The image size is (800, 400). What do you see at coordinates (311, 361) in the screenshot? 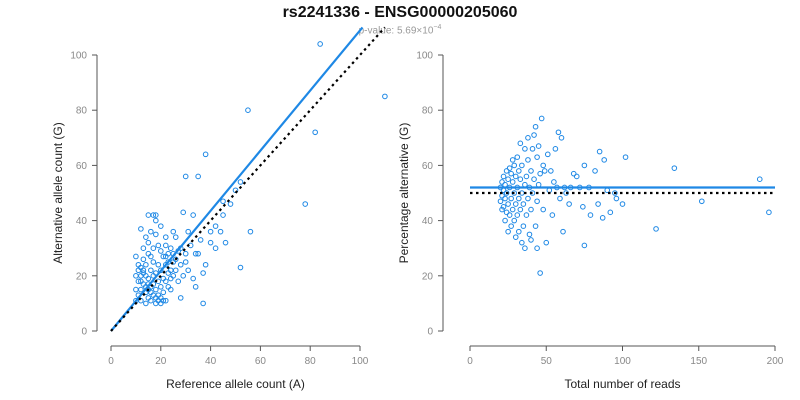
I see `x-tick-label: 80` at bounding box center [311, 361].